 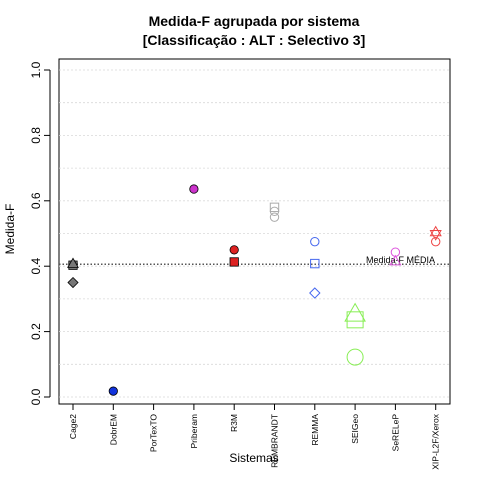 I want to click on y-tick-label: 0.2, so click(x=36, y=331).